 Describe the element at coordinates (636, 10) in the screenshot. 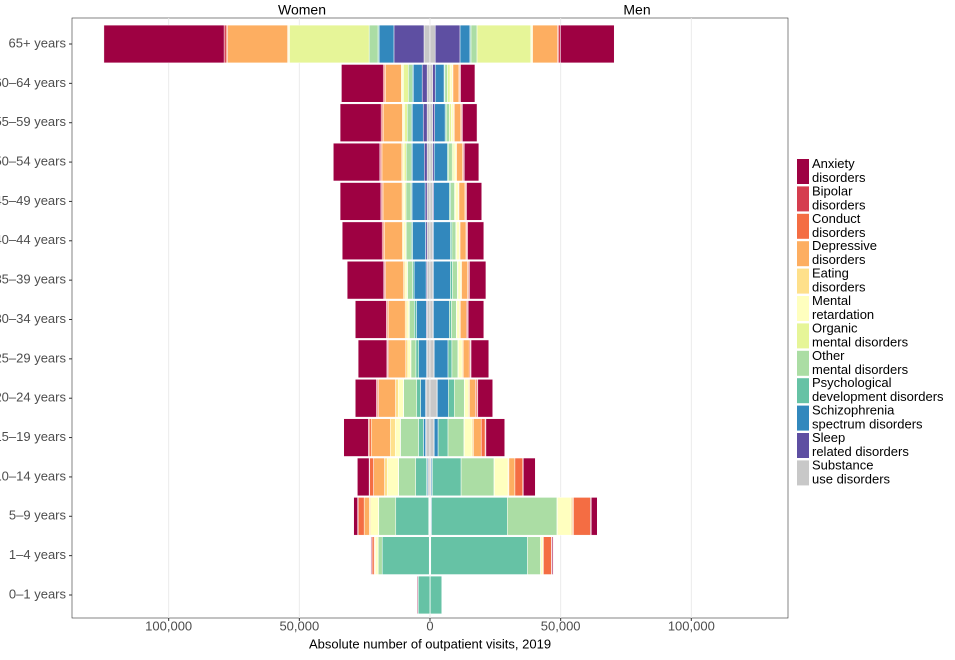

I see `facet-label: Men` at that location.